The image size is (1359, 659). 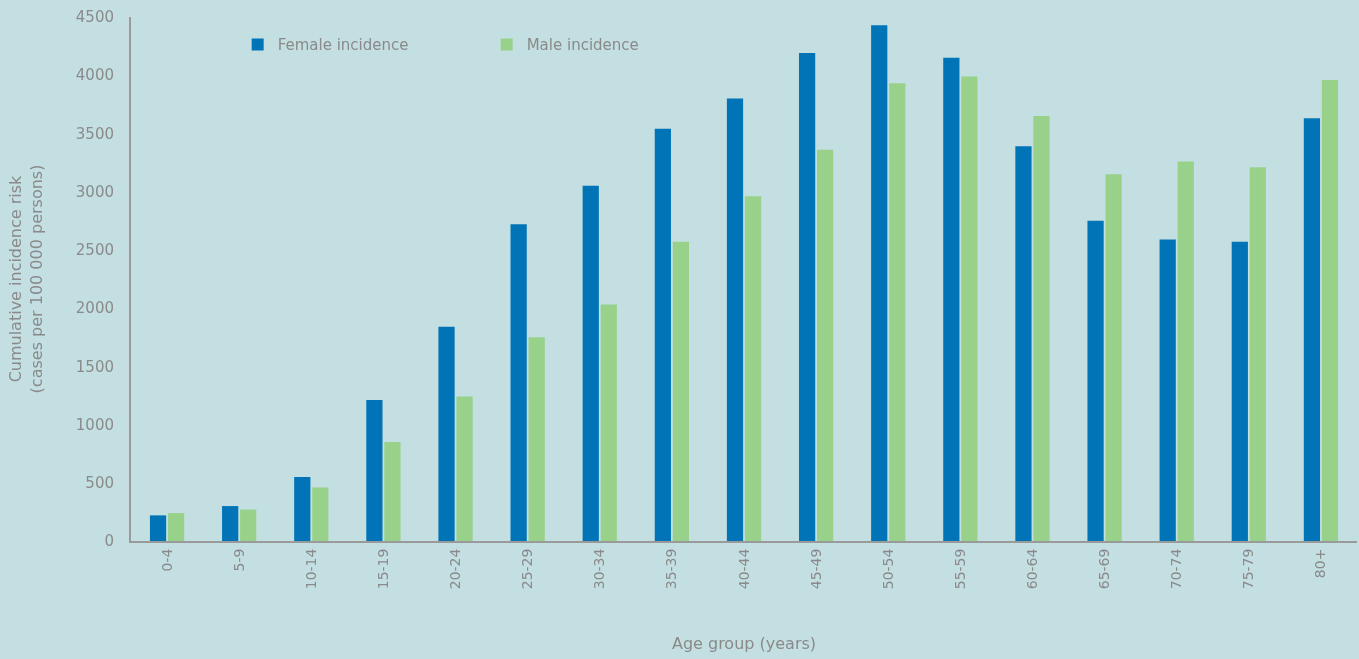 What do you see at coordinates (887, 569) in the screenshot?
I see `x-tick-label: 50-54` at bounding box center [887, 569].